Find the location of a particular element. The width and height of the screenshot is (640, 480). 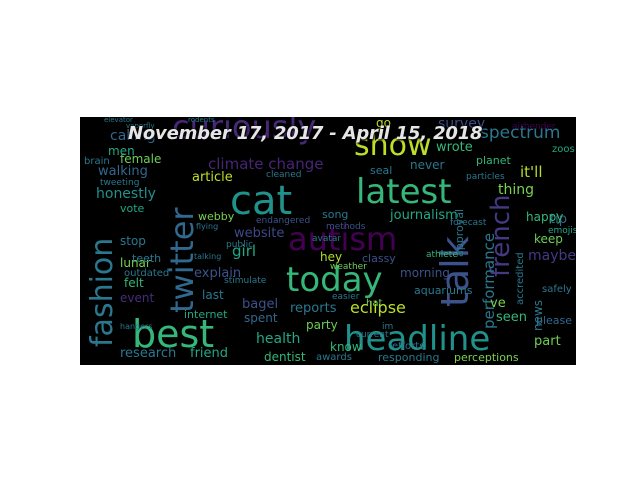

word-girl: girl is located at coordinates (244, 251).